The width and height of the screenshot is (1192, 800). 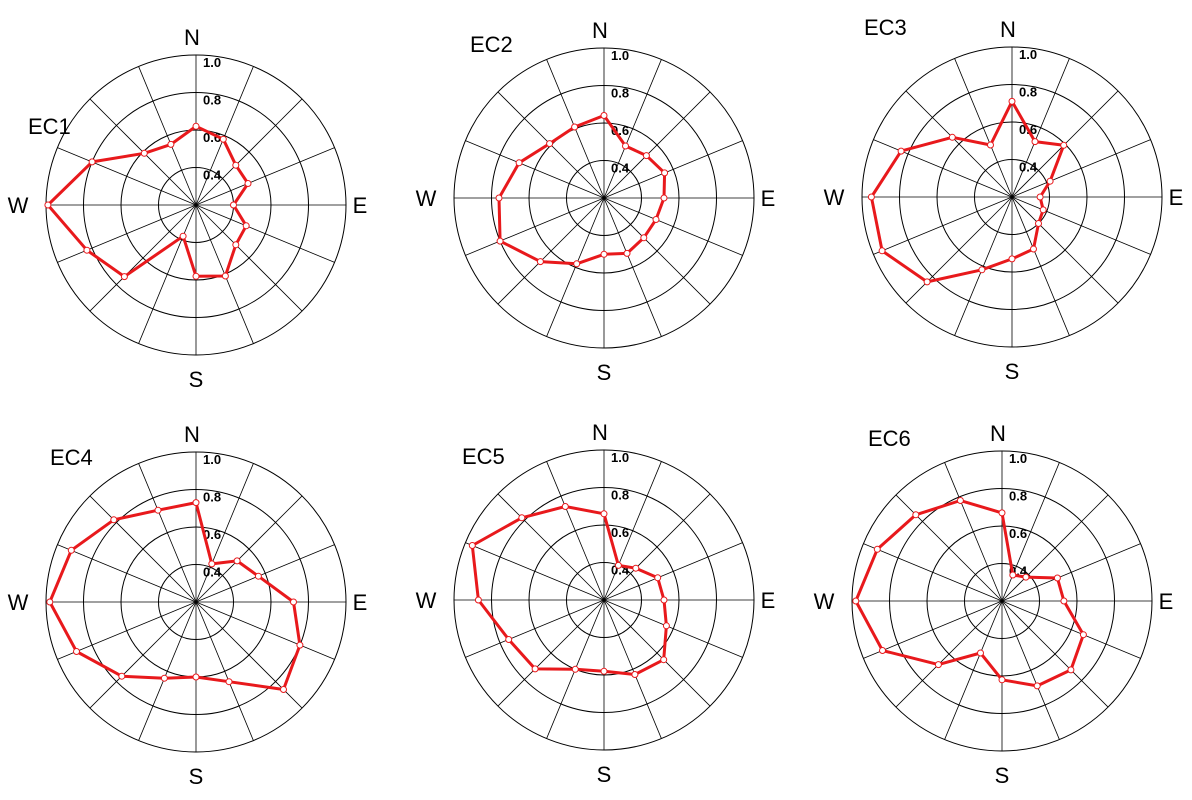 I want to click on series-line, so click(x=175, y=596).